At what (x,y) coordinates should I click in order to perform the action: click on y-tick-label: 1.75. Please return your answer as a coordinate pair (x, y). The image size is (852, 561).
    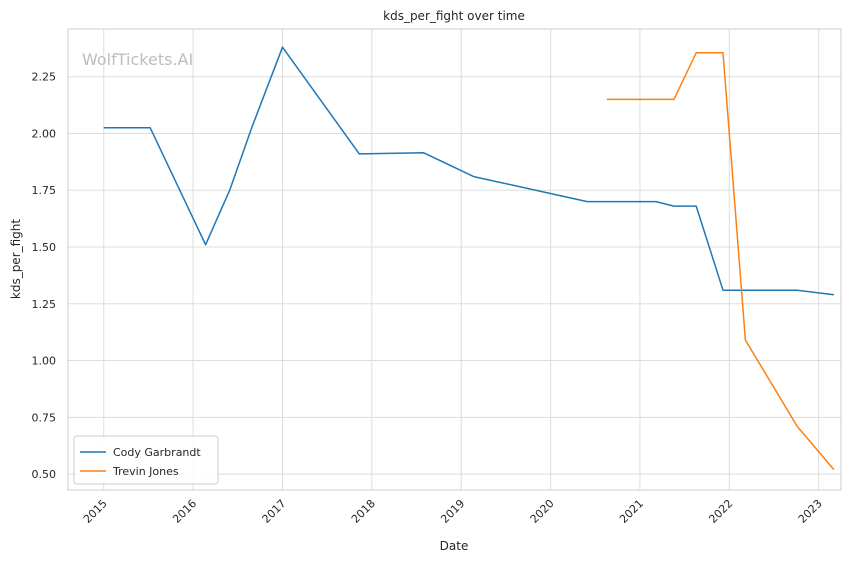
    Looking at the image, I should click on (44, 190).